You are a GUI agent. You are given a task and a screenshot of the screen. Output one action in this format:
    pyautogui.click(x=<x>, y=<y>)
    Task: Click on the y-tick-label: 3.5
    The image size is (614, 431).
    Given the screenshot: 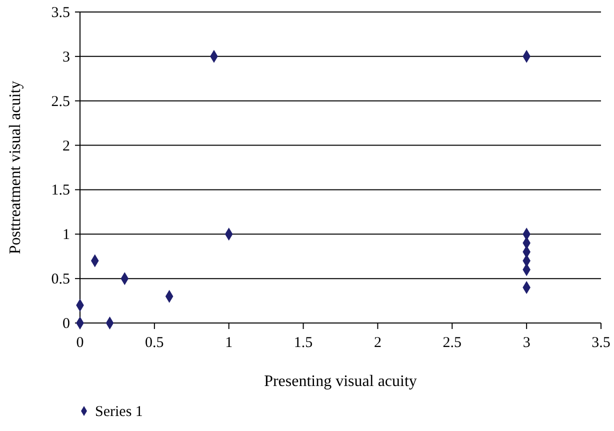 What is the action you would take?
    pyautogui.click(x=60, y=13)
    